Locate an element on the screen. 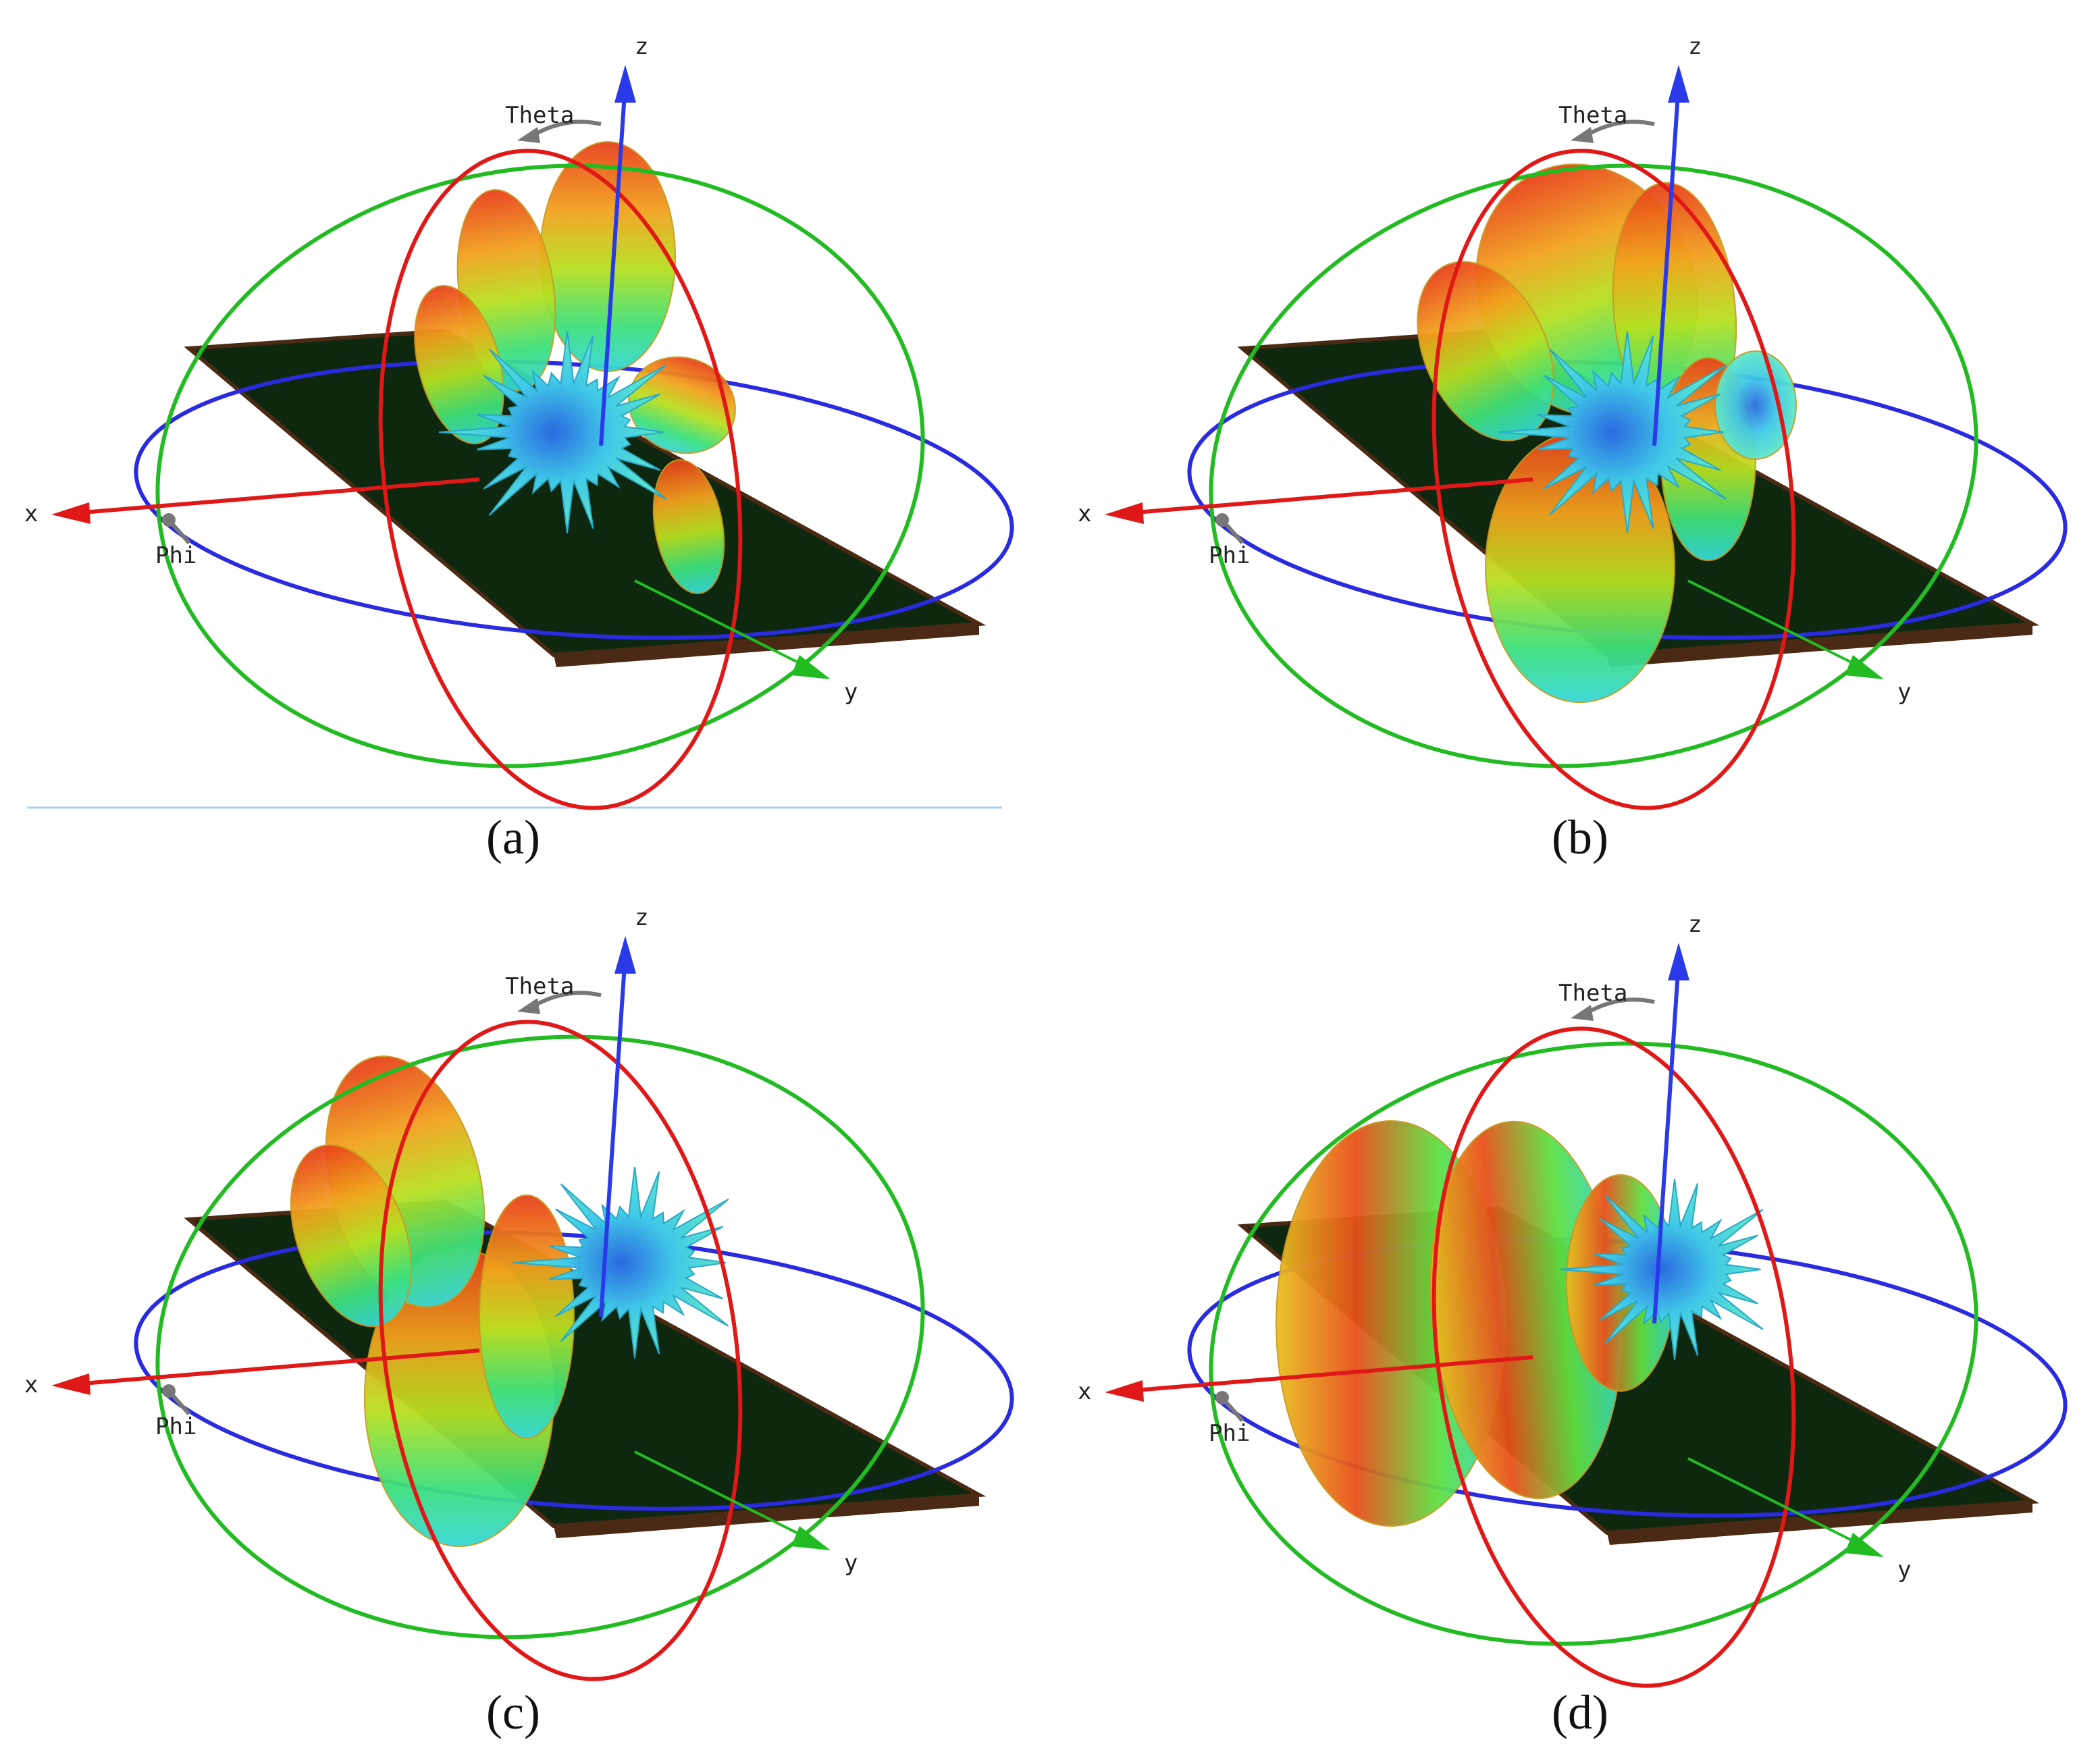  caption: (a) is located at coordinates (513, 837).